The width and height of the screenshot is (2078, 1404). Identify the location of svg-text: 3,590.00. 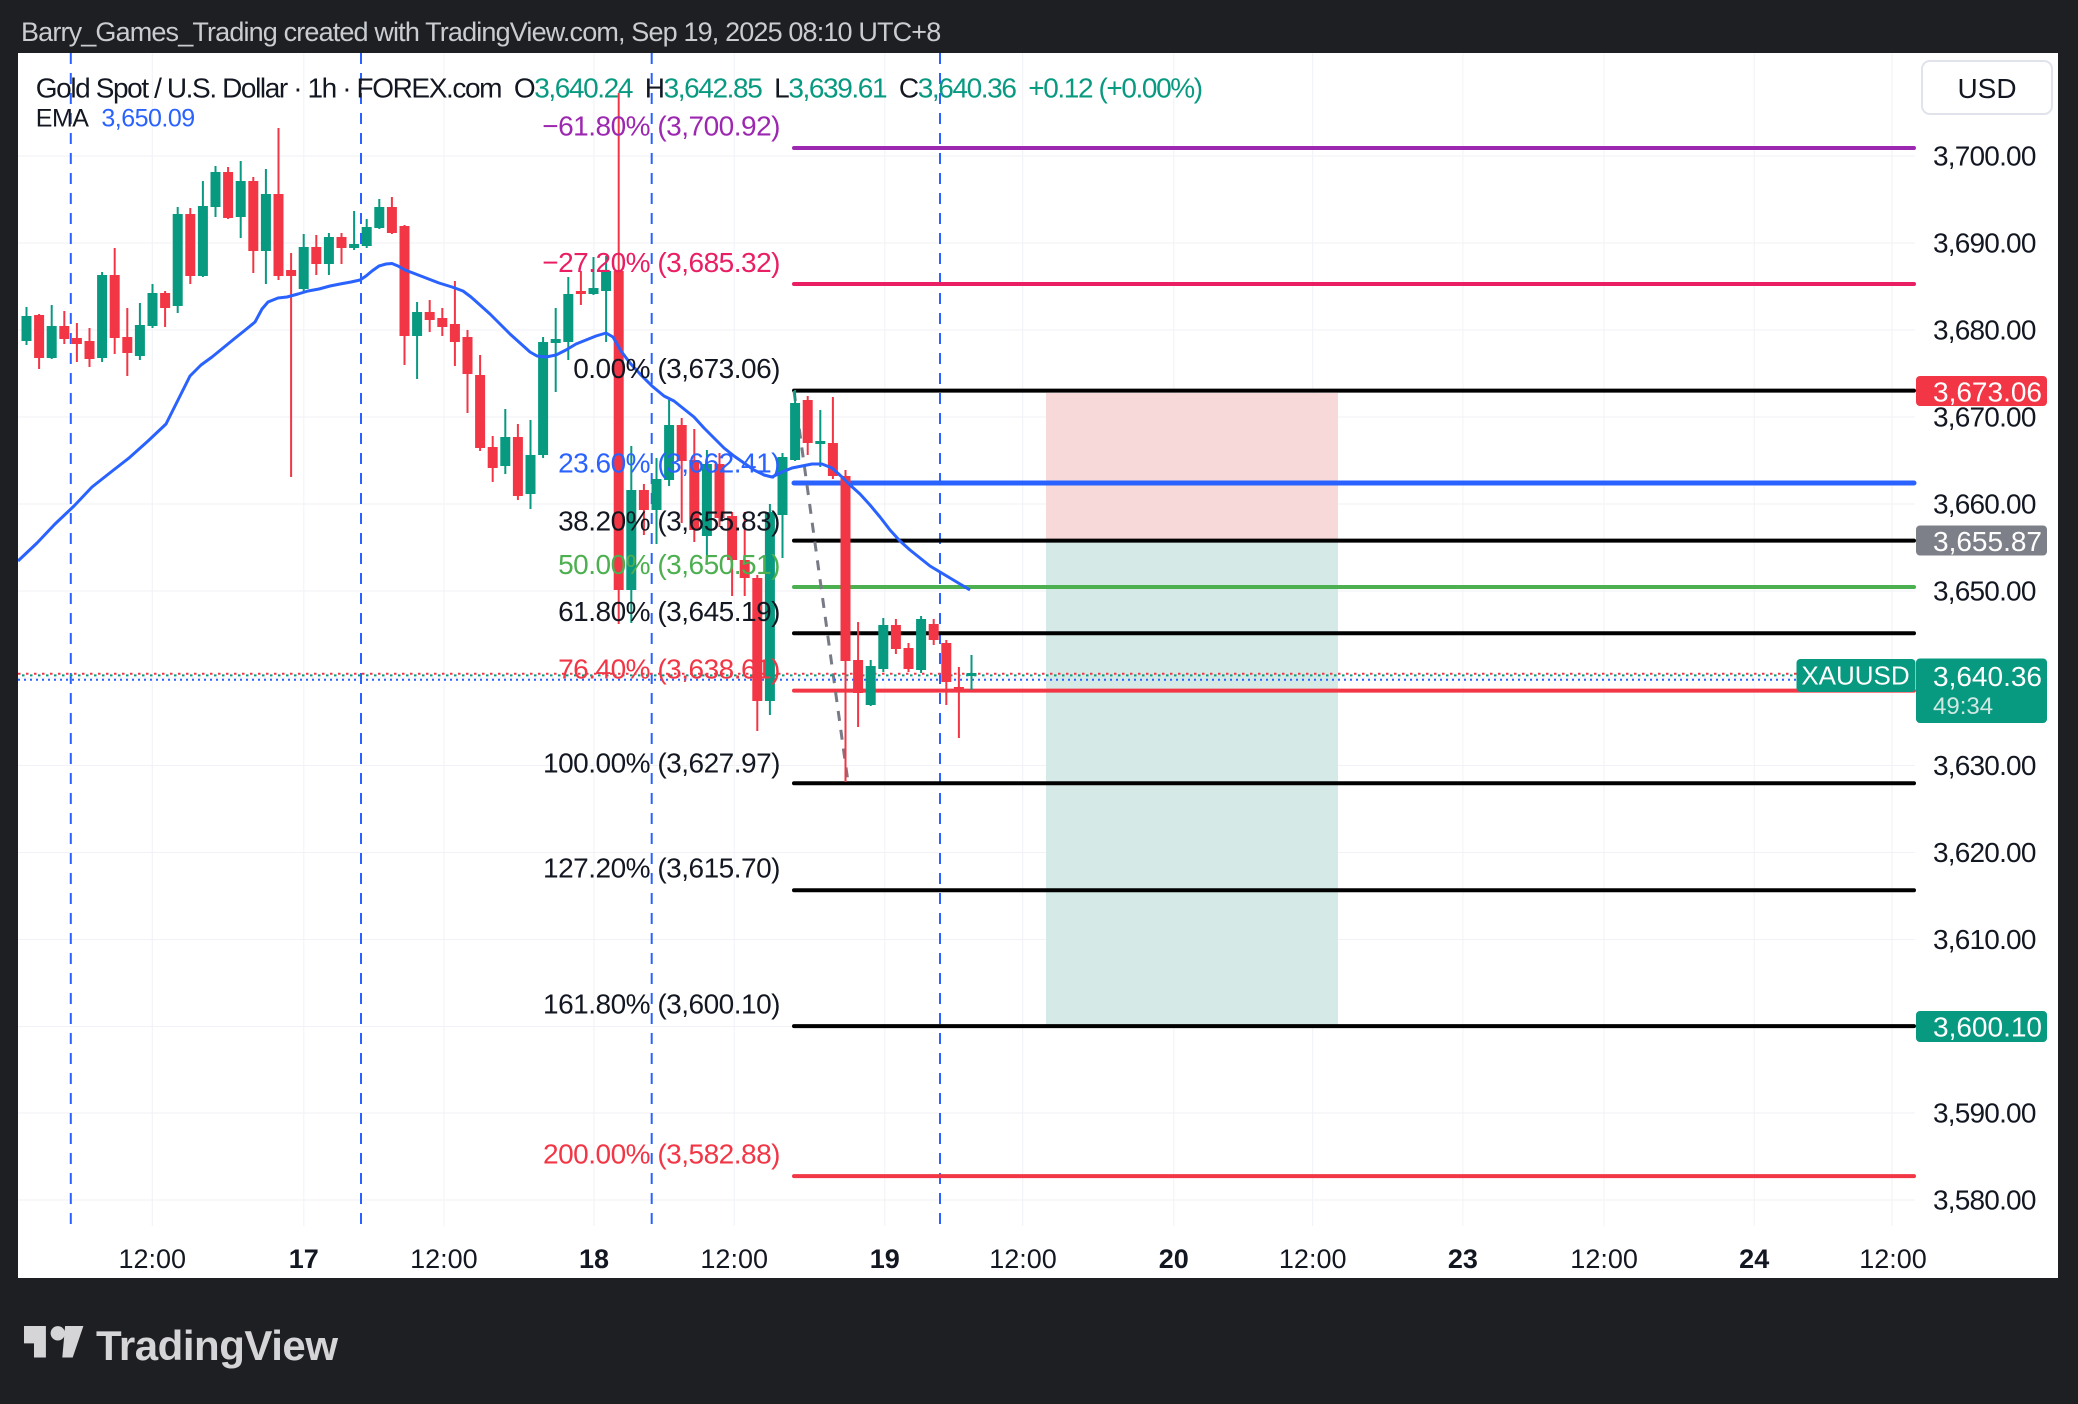
(1984, 1113).